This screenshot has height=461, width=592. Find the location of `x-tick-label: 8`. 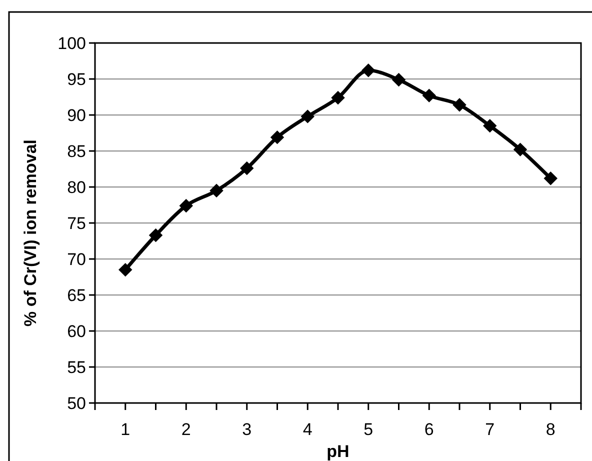

x-tick-label: 8 is located at coordinates (551, 429).